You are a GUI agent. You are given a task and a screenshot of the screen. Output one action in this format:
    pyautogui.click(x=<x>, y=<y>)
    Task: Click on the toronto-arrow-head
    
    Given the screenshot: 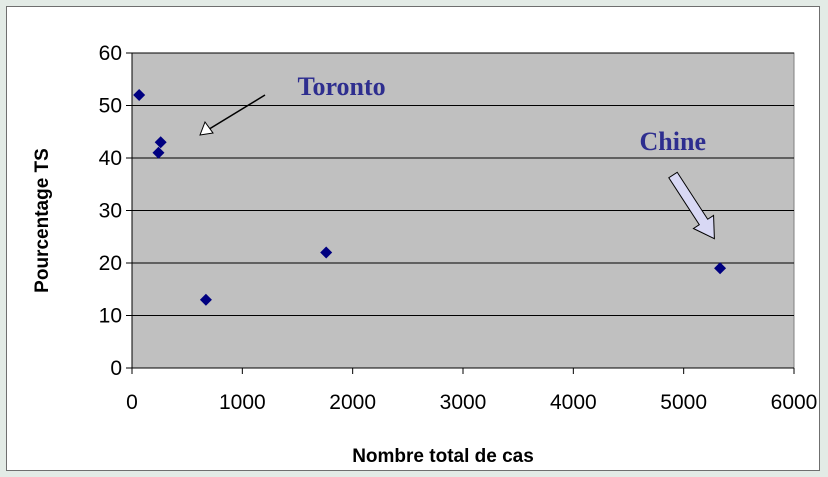 What is the action you would take?
    pyautogui.click(x=206, y=128)
    